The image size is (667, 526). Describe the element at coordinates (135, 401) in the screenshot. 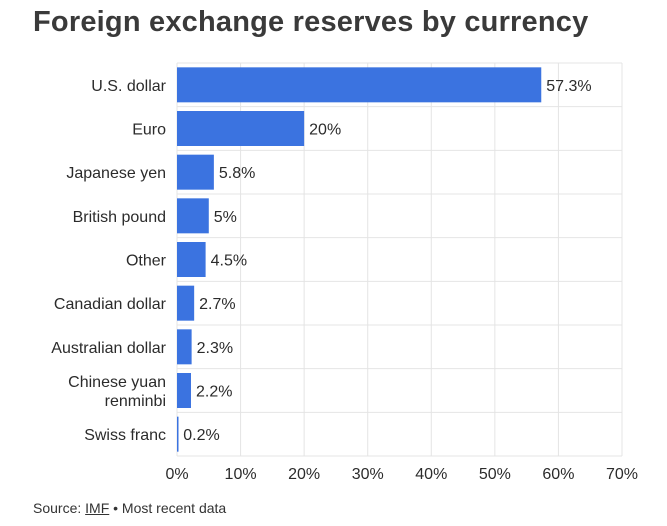

I see `category-label-line: renminbi` at that location.